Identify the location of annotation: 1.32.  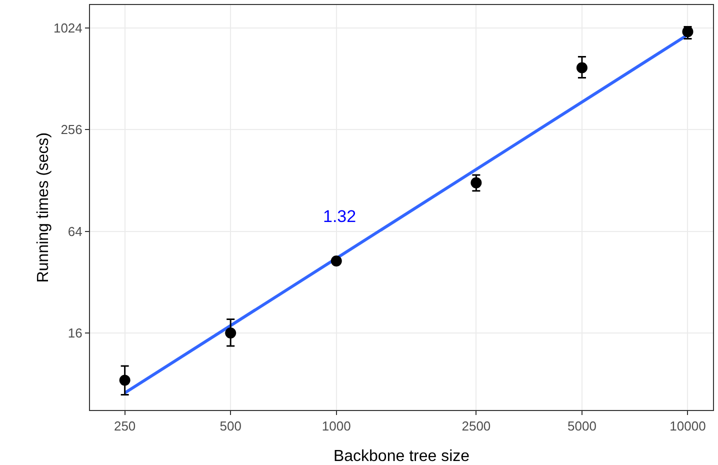
(339, 216).